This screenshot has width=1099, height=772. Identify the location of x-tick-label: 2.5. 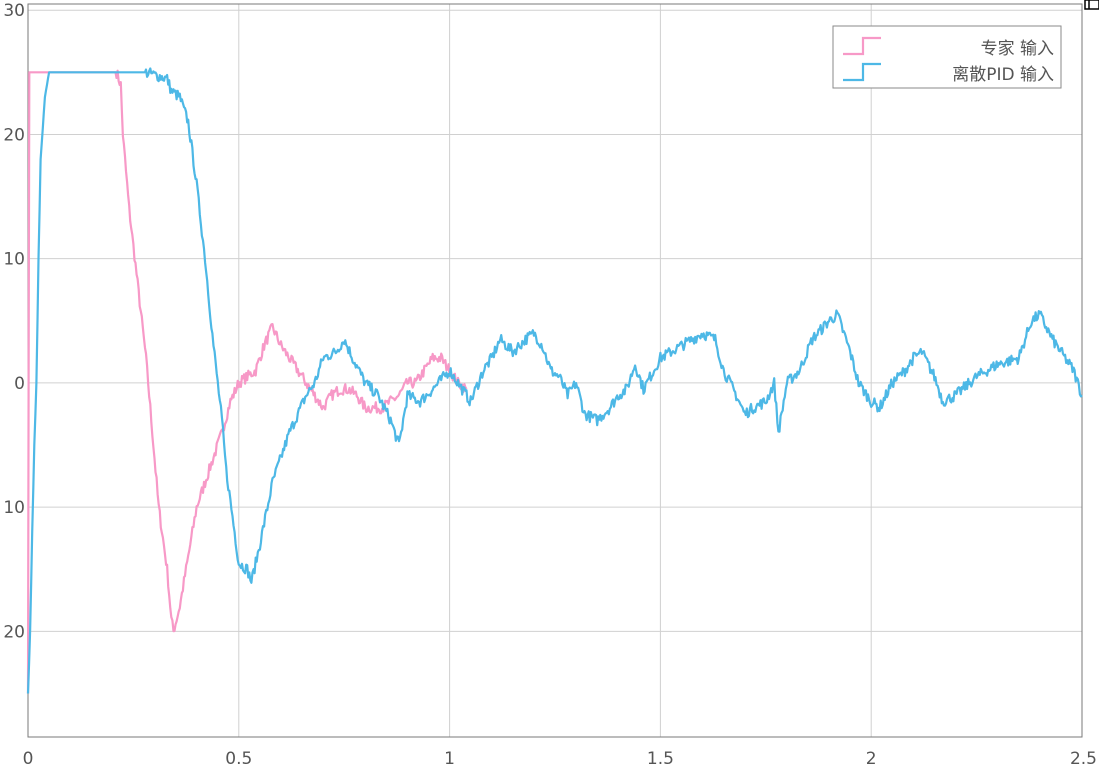
(1083, 759).